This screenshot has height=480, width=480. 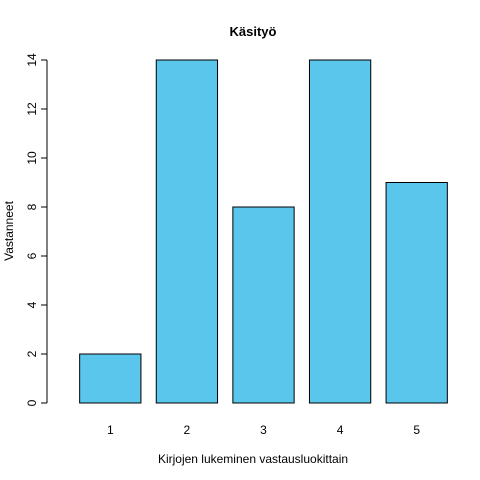 What do you see at coordinates (32, 206) in the screenshot?
I see `y-axis-tick-label: 8` at bounding box center [32, 206].